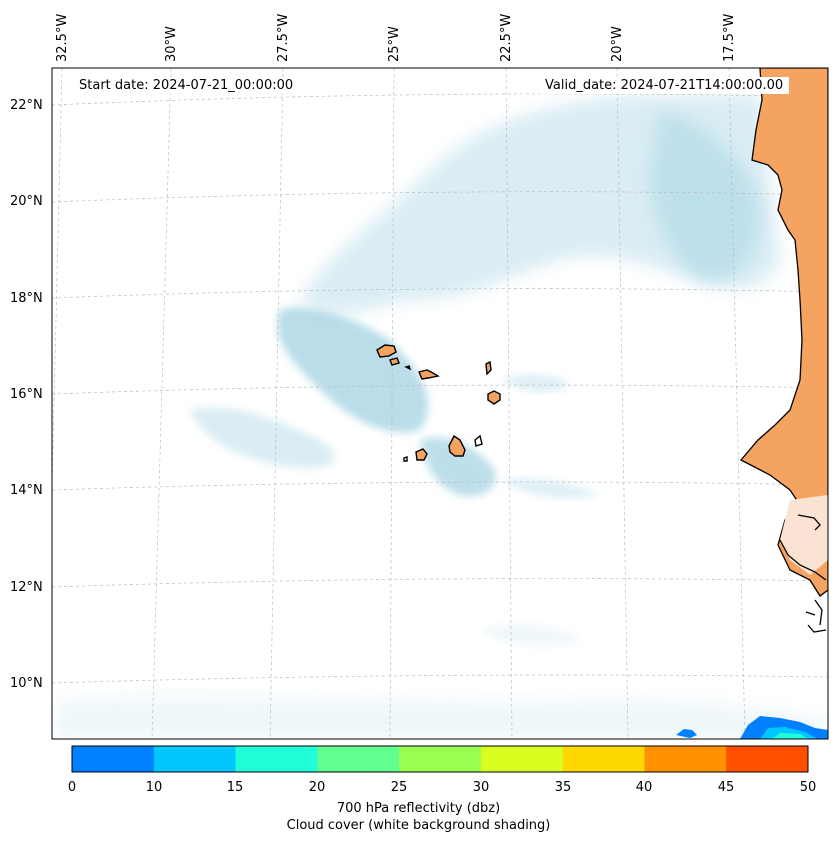 The width and height of the screenshot is (837, 843). I want to click on island-fogo, so click(421, 454).